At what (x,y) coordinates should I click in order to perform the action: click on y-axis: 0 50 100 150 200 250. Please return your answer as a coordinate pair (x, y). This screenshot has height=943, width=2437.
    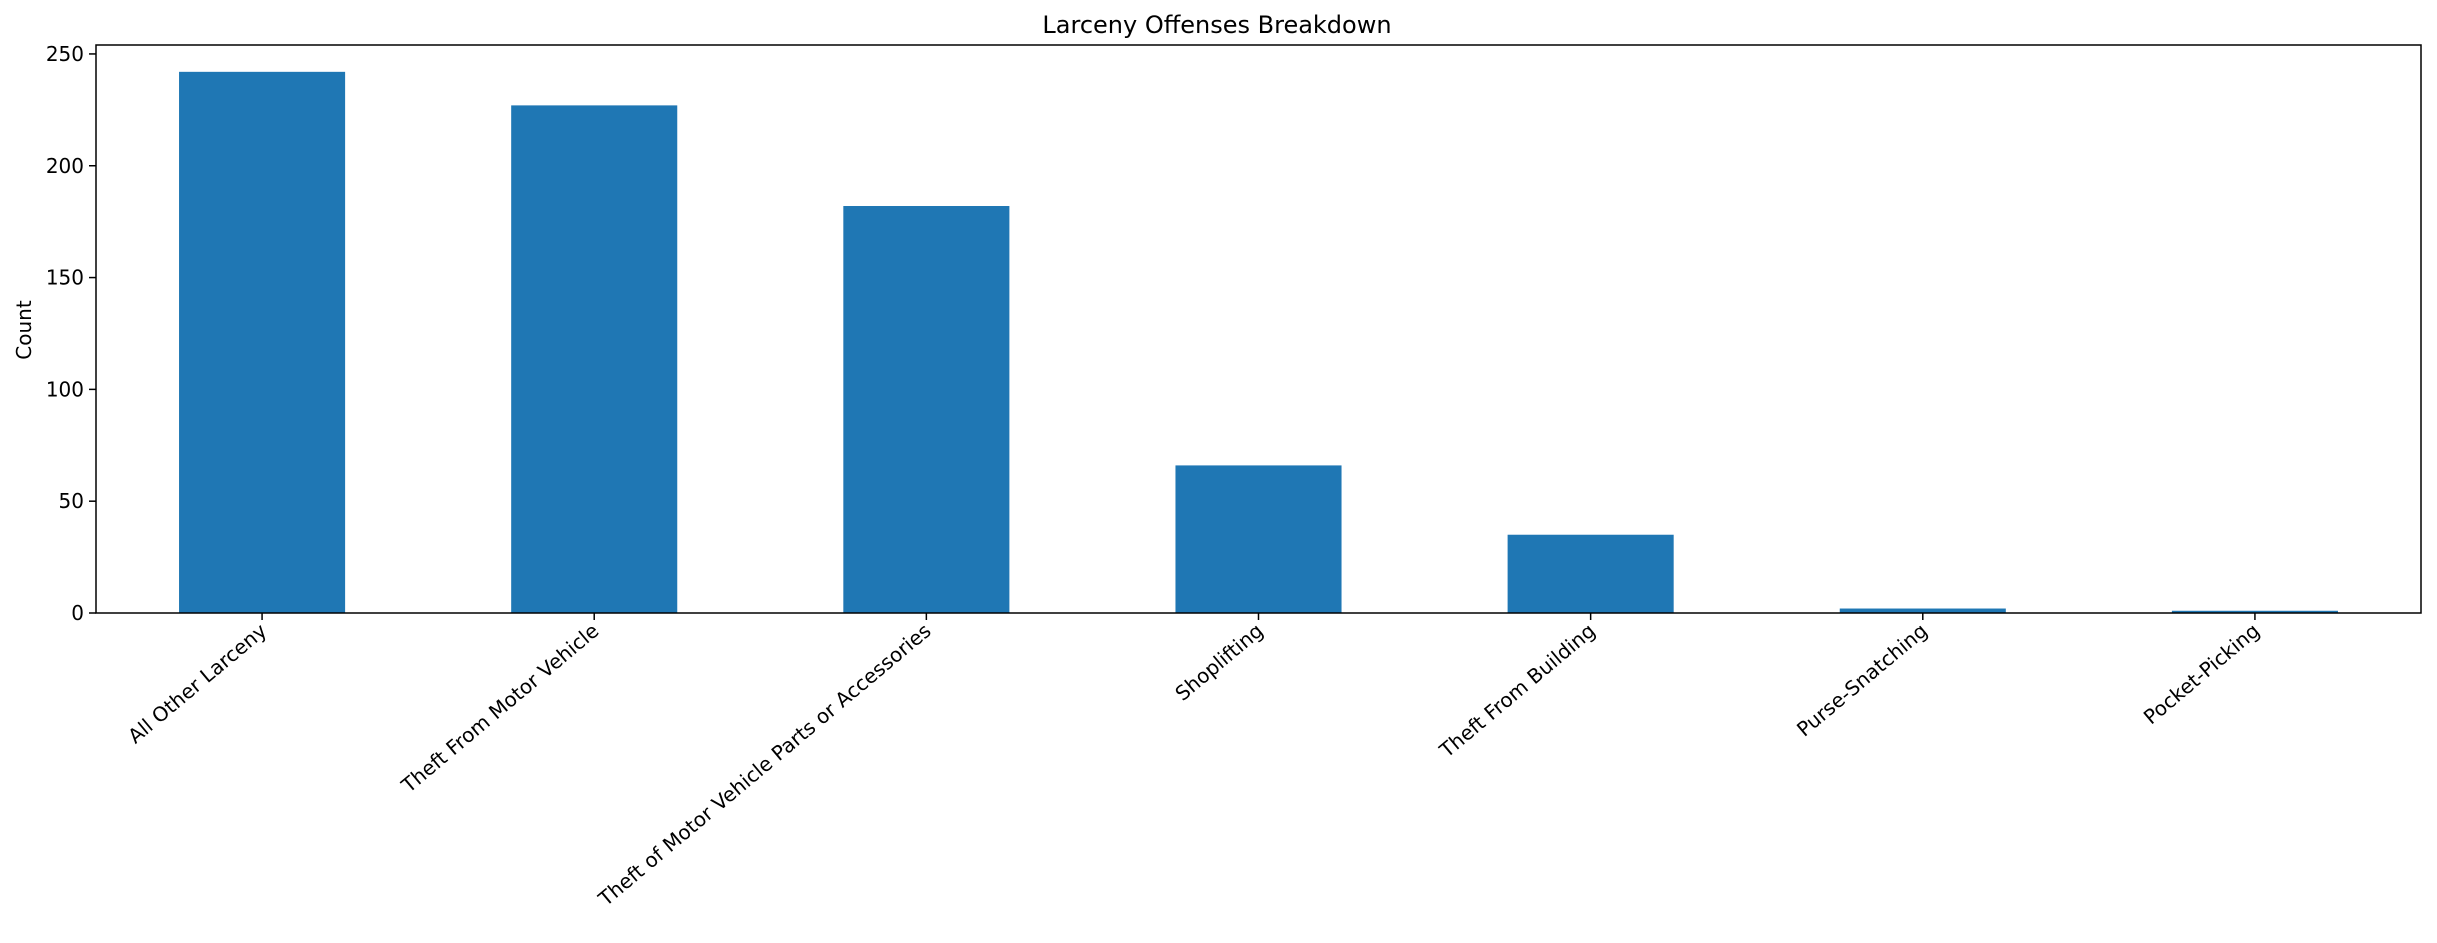
    Looking at the image, I should click on (71, 333).